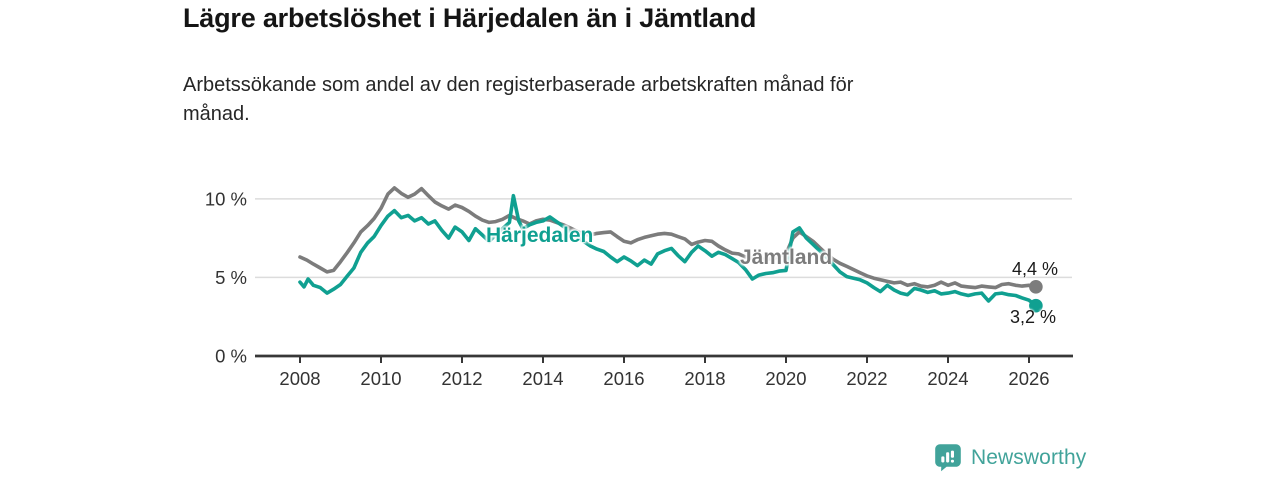  I want to click on x-tick-label-2016: 2016, so click(623, 378).